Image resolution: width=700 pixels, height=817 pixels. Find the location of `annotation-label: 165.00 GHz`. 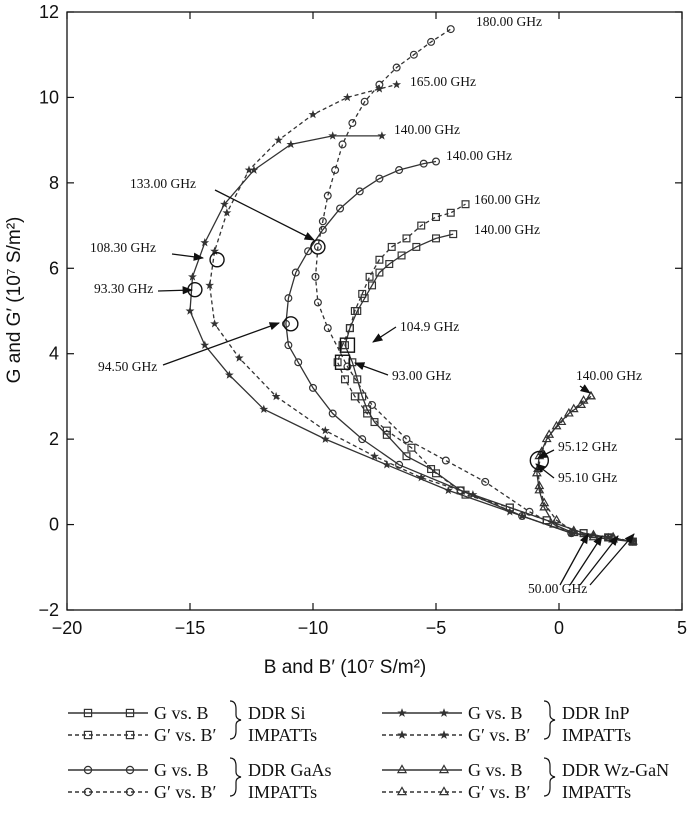

annotation-label: 165.00 GHz is located at coordinates (443, 81).